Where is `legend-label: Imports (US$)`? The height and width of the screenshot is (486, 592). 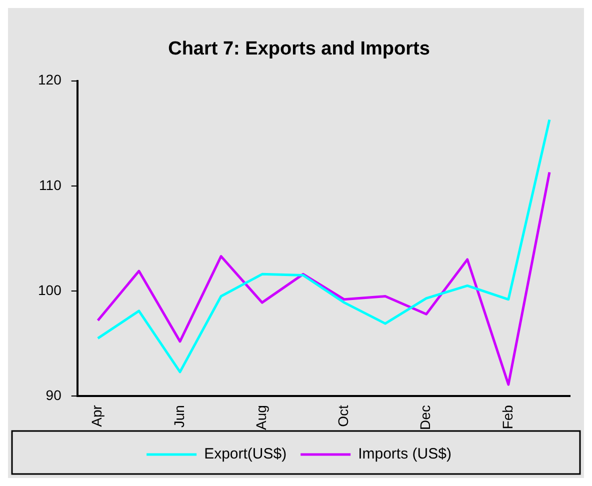
legend-label: Imports (US$) is located at coordinates (405, 454).